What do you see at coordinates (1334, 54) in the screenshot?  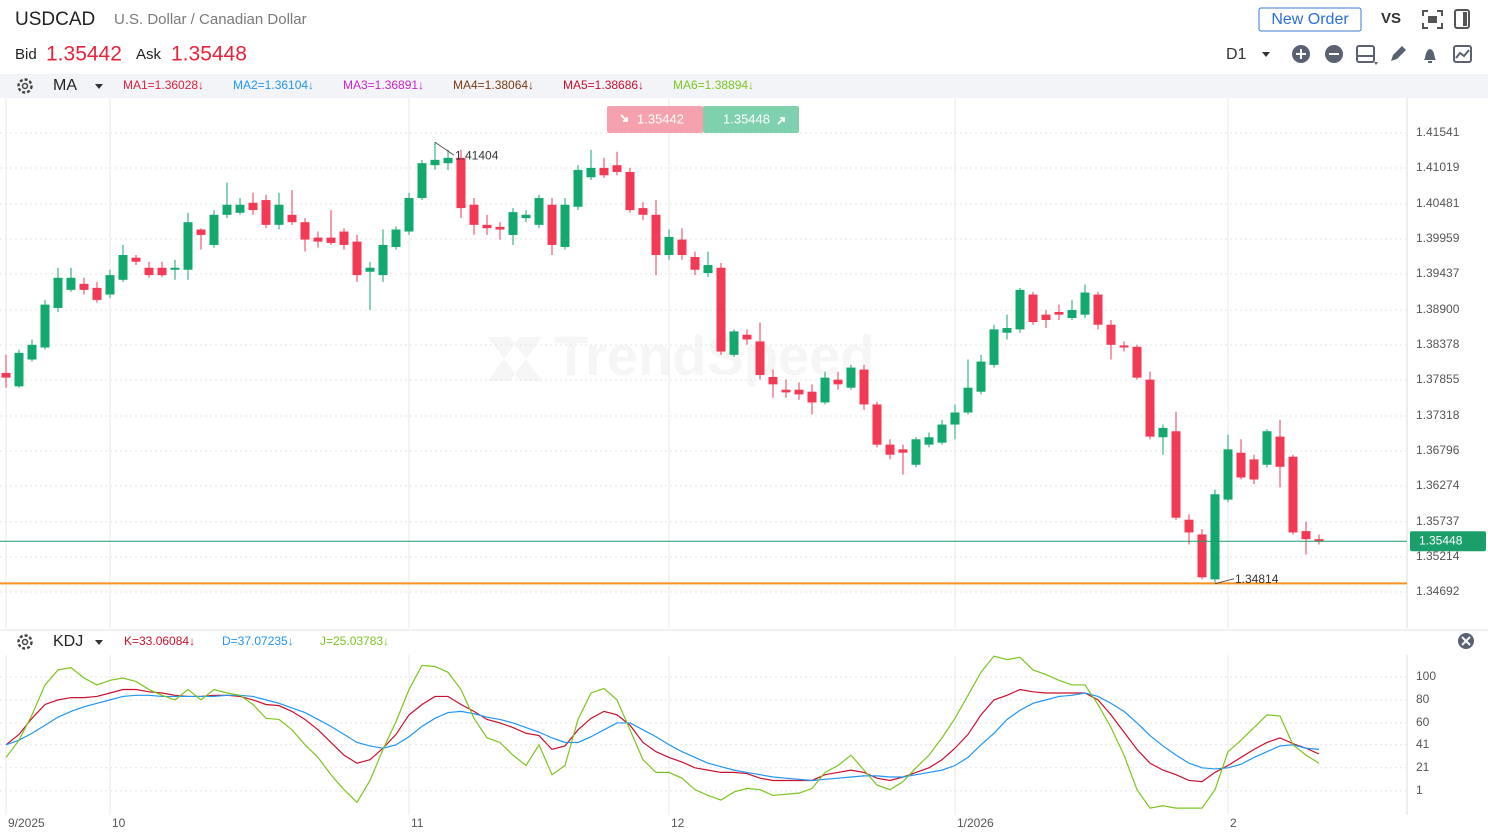 I see `zoom-out-icon` at bounding box center [1334, 54].